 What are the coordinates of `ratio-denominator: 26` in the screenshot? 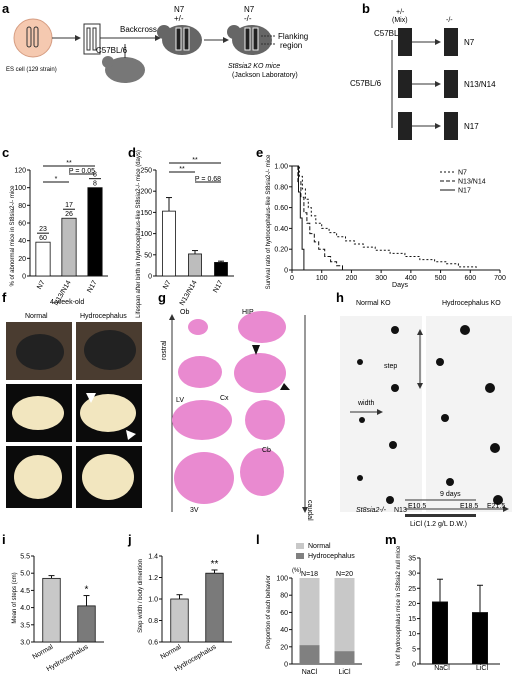 It's located at (69, 214).